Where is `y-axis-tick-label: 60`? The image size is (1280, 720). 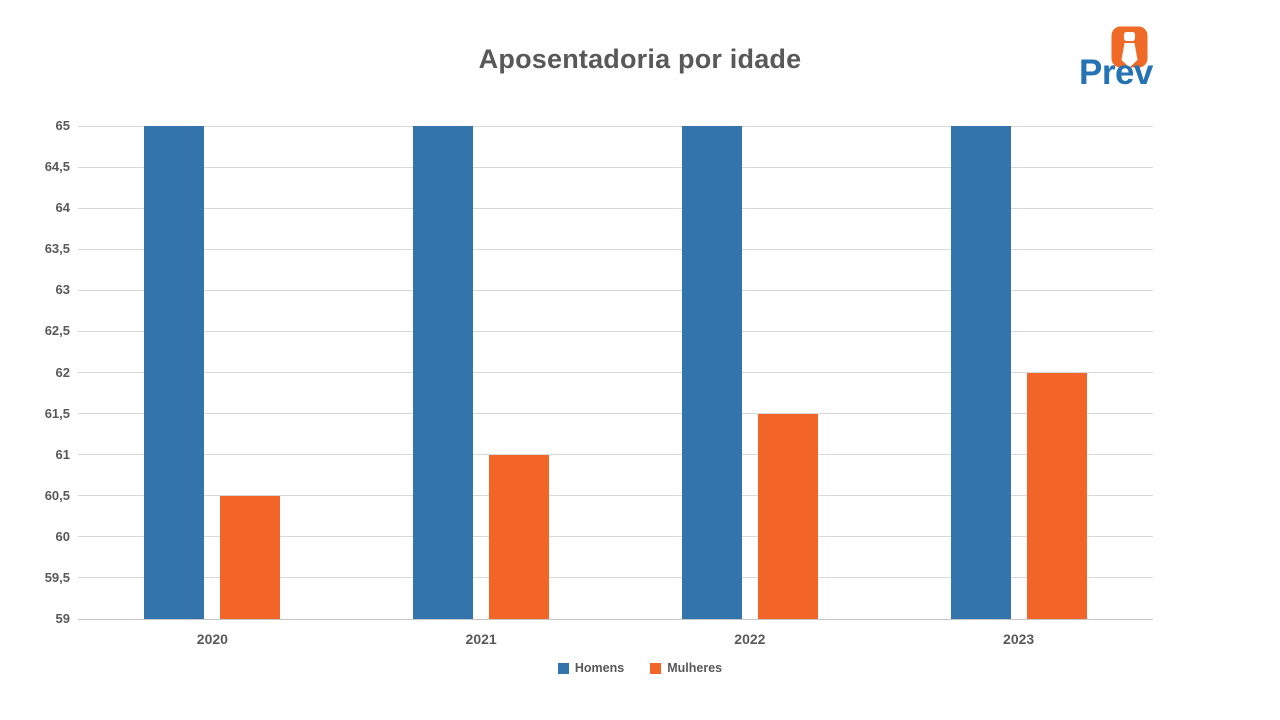 y-axis-tick-label: 60 is located at coordinates (62, 536).